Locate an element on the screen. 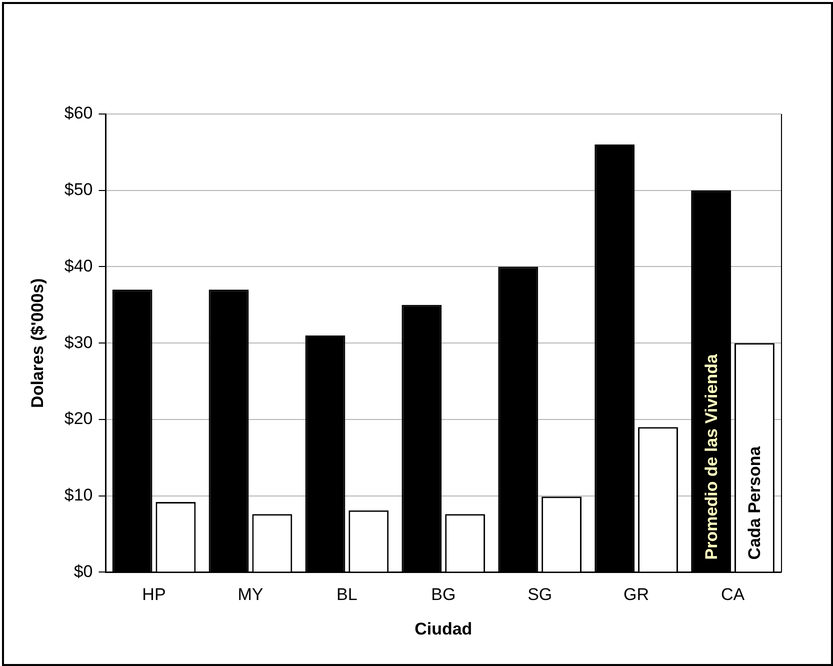 The height and width of the screenshot is (666, 833). x-tick-label: HP is located at coordinates (154, 594).